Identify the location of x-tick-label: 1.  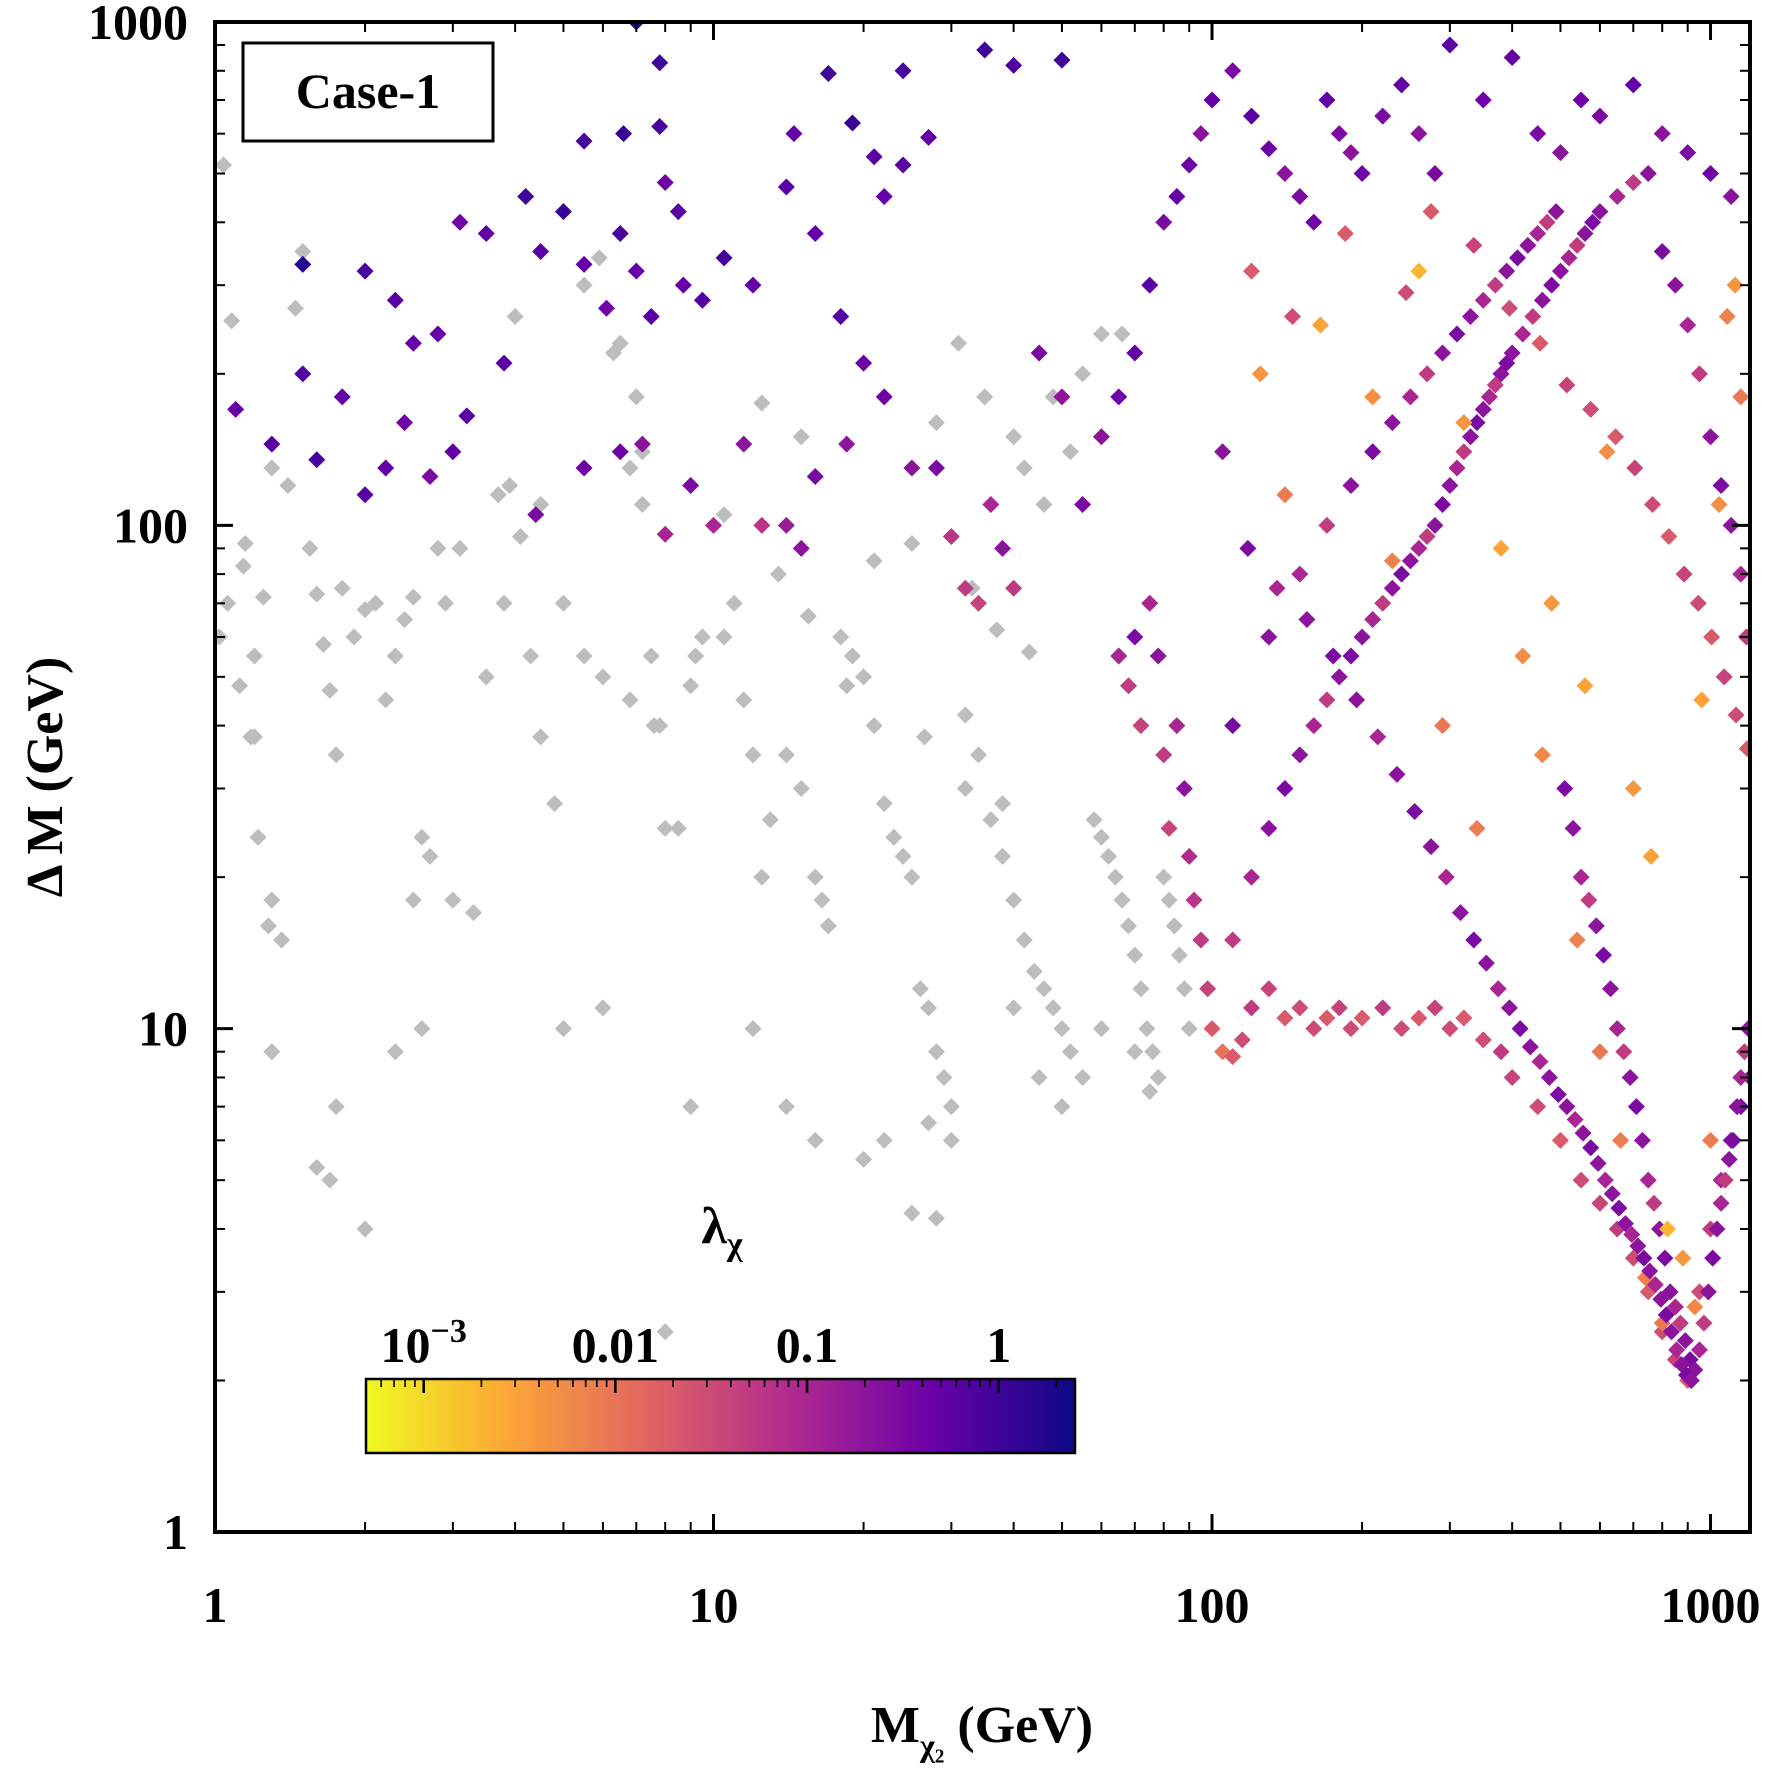
(215, 1605).